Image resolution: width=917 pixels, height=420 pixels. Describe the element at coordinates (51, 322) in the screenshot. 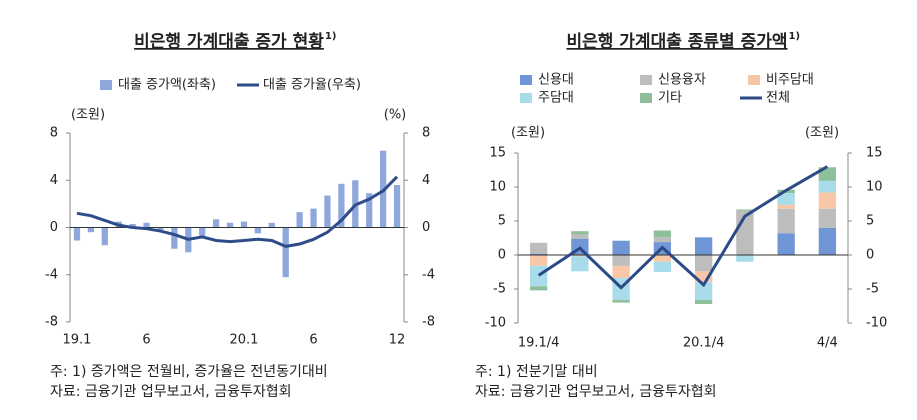

I see `y-tick-label: -8` at that location.